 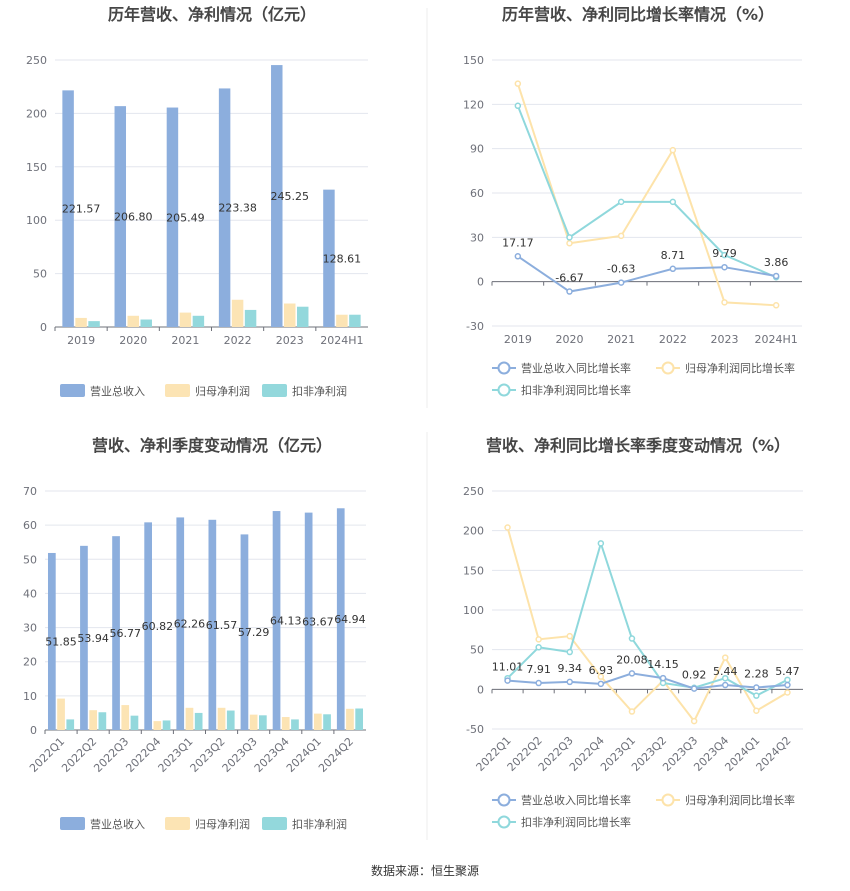 What do you see at coordinates (647, 681) in the screenshot?
I see `series-line-revenue` at bounding box center [647, 681].